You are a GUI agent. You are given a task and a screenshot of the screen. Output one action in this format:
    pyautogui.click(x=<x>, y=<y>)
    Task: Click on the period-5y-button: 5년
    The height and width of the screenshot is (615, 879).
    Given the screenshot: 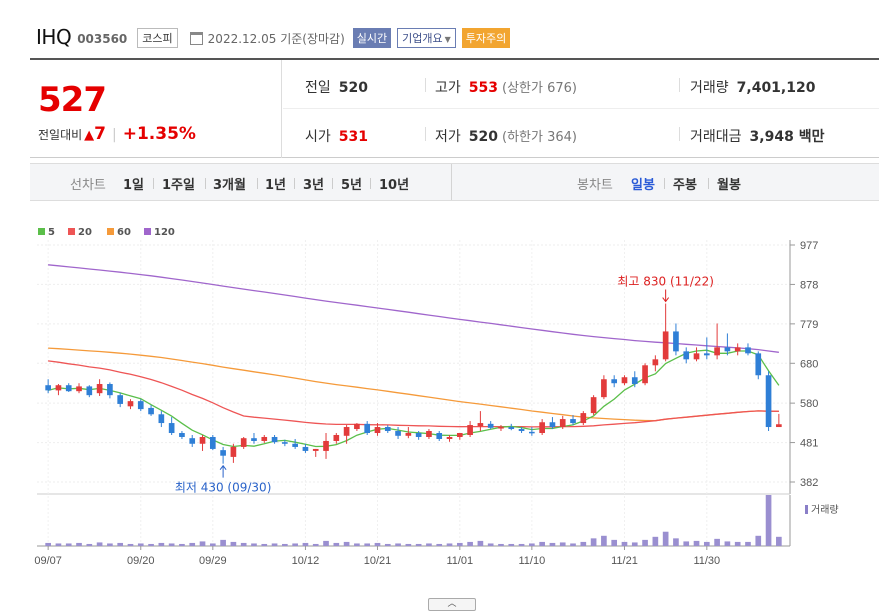 What is the action you would take?
    pyautogui.click(x=352, y=185)
    